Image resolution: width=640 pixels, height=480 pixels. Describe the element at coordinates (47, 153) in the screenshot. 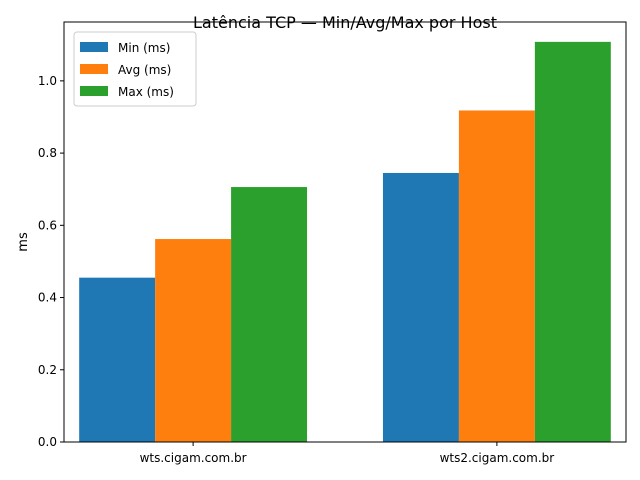

I see `y-tick-label: 0.8` at that location.